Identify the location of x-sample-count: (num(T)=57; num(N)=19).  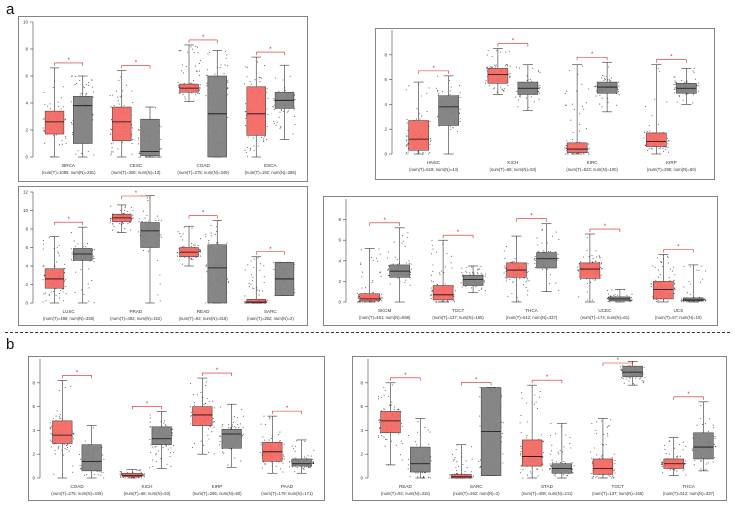
(678, 317).